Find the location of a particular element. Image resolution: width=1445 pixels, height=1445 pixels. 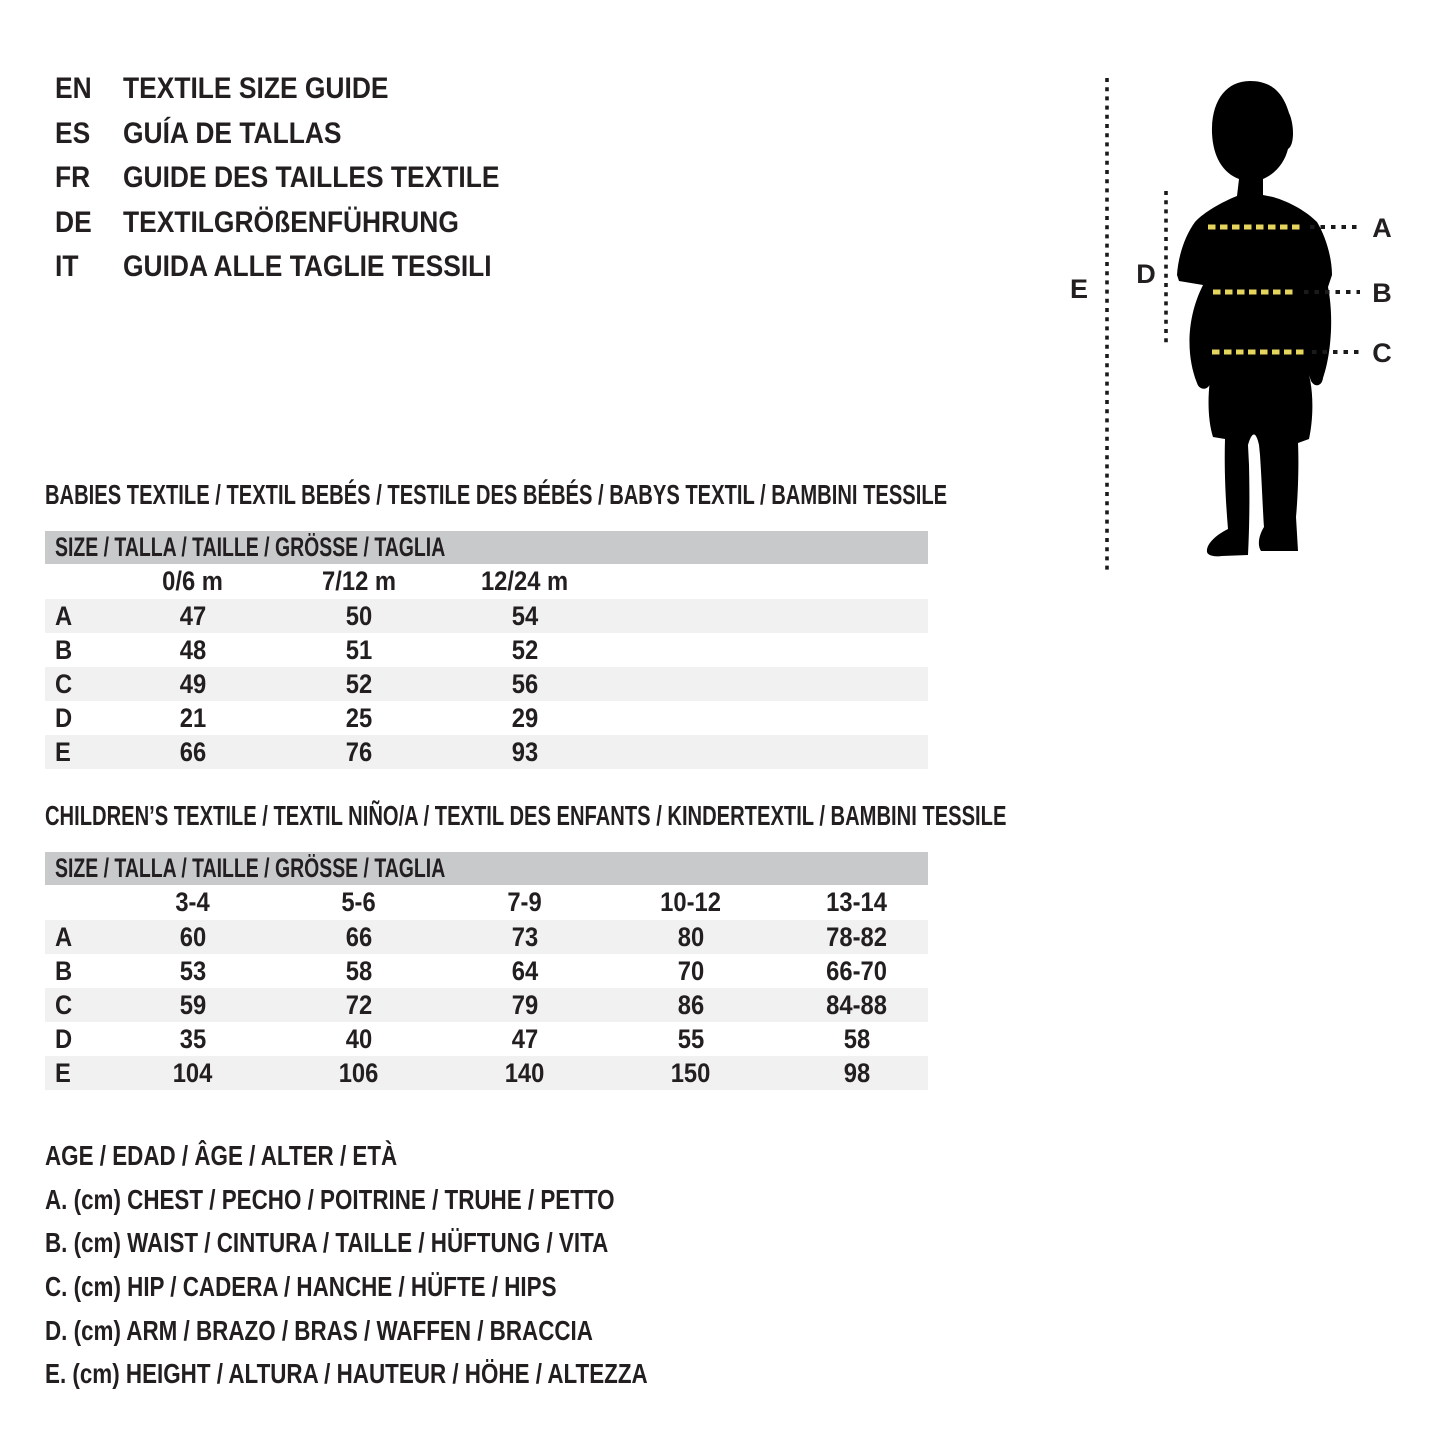

column-header: 0/6 m is located at coordinates (193, 581).